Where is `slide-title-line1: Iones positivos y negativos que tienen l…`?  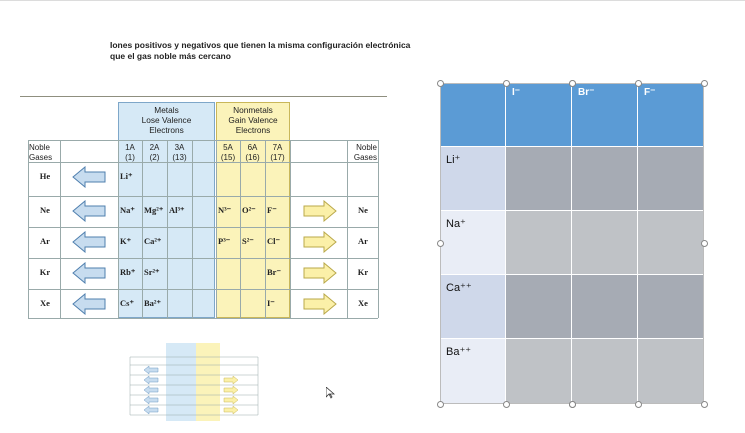 slide-title-line1: Iones positivos y negativos que tienen l… is located at coordinates (260, 45).